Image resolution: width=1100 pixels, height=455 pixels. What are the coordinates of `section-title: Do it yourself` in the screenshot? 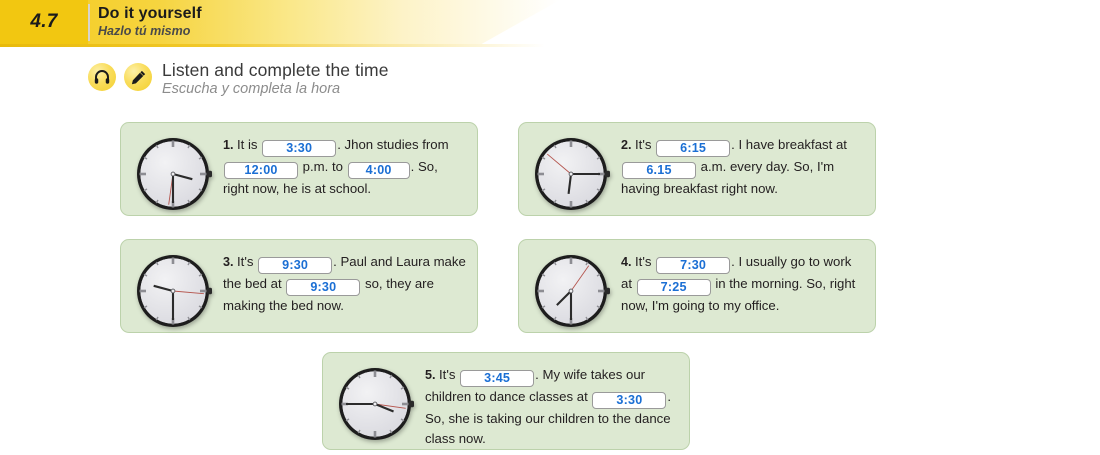 It's located at (150, 13).